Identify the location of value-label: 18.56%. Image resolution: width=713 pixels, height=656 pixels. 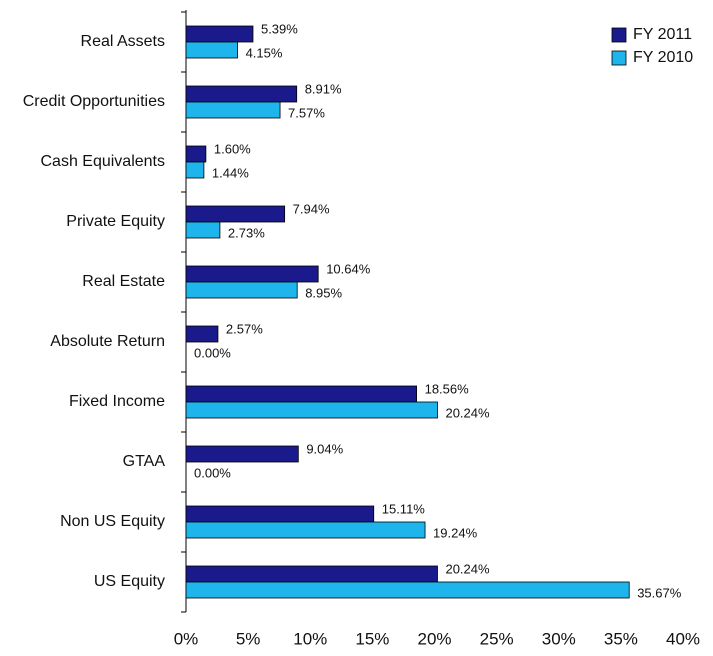
(447, 388).